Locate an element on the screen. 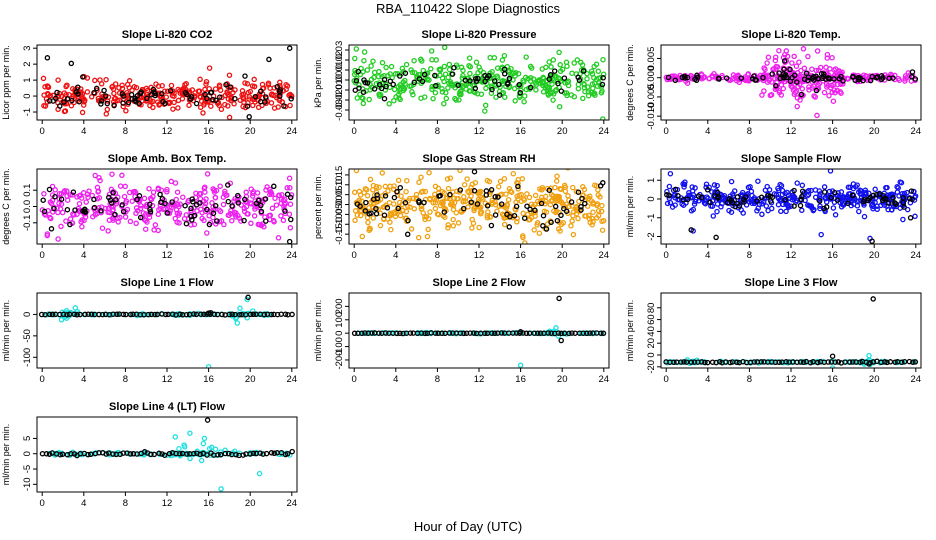 This screenshot has height=540, width=936. y-tick-label: 0.0 is located at coordinates (27, 206).